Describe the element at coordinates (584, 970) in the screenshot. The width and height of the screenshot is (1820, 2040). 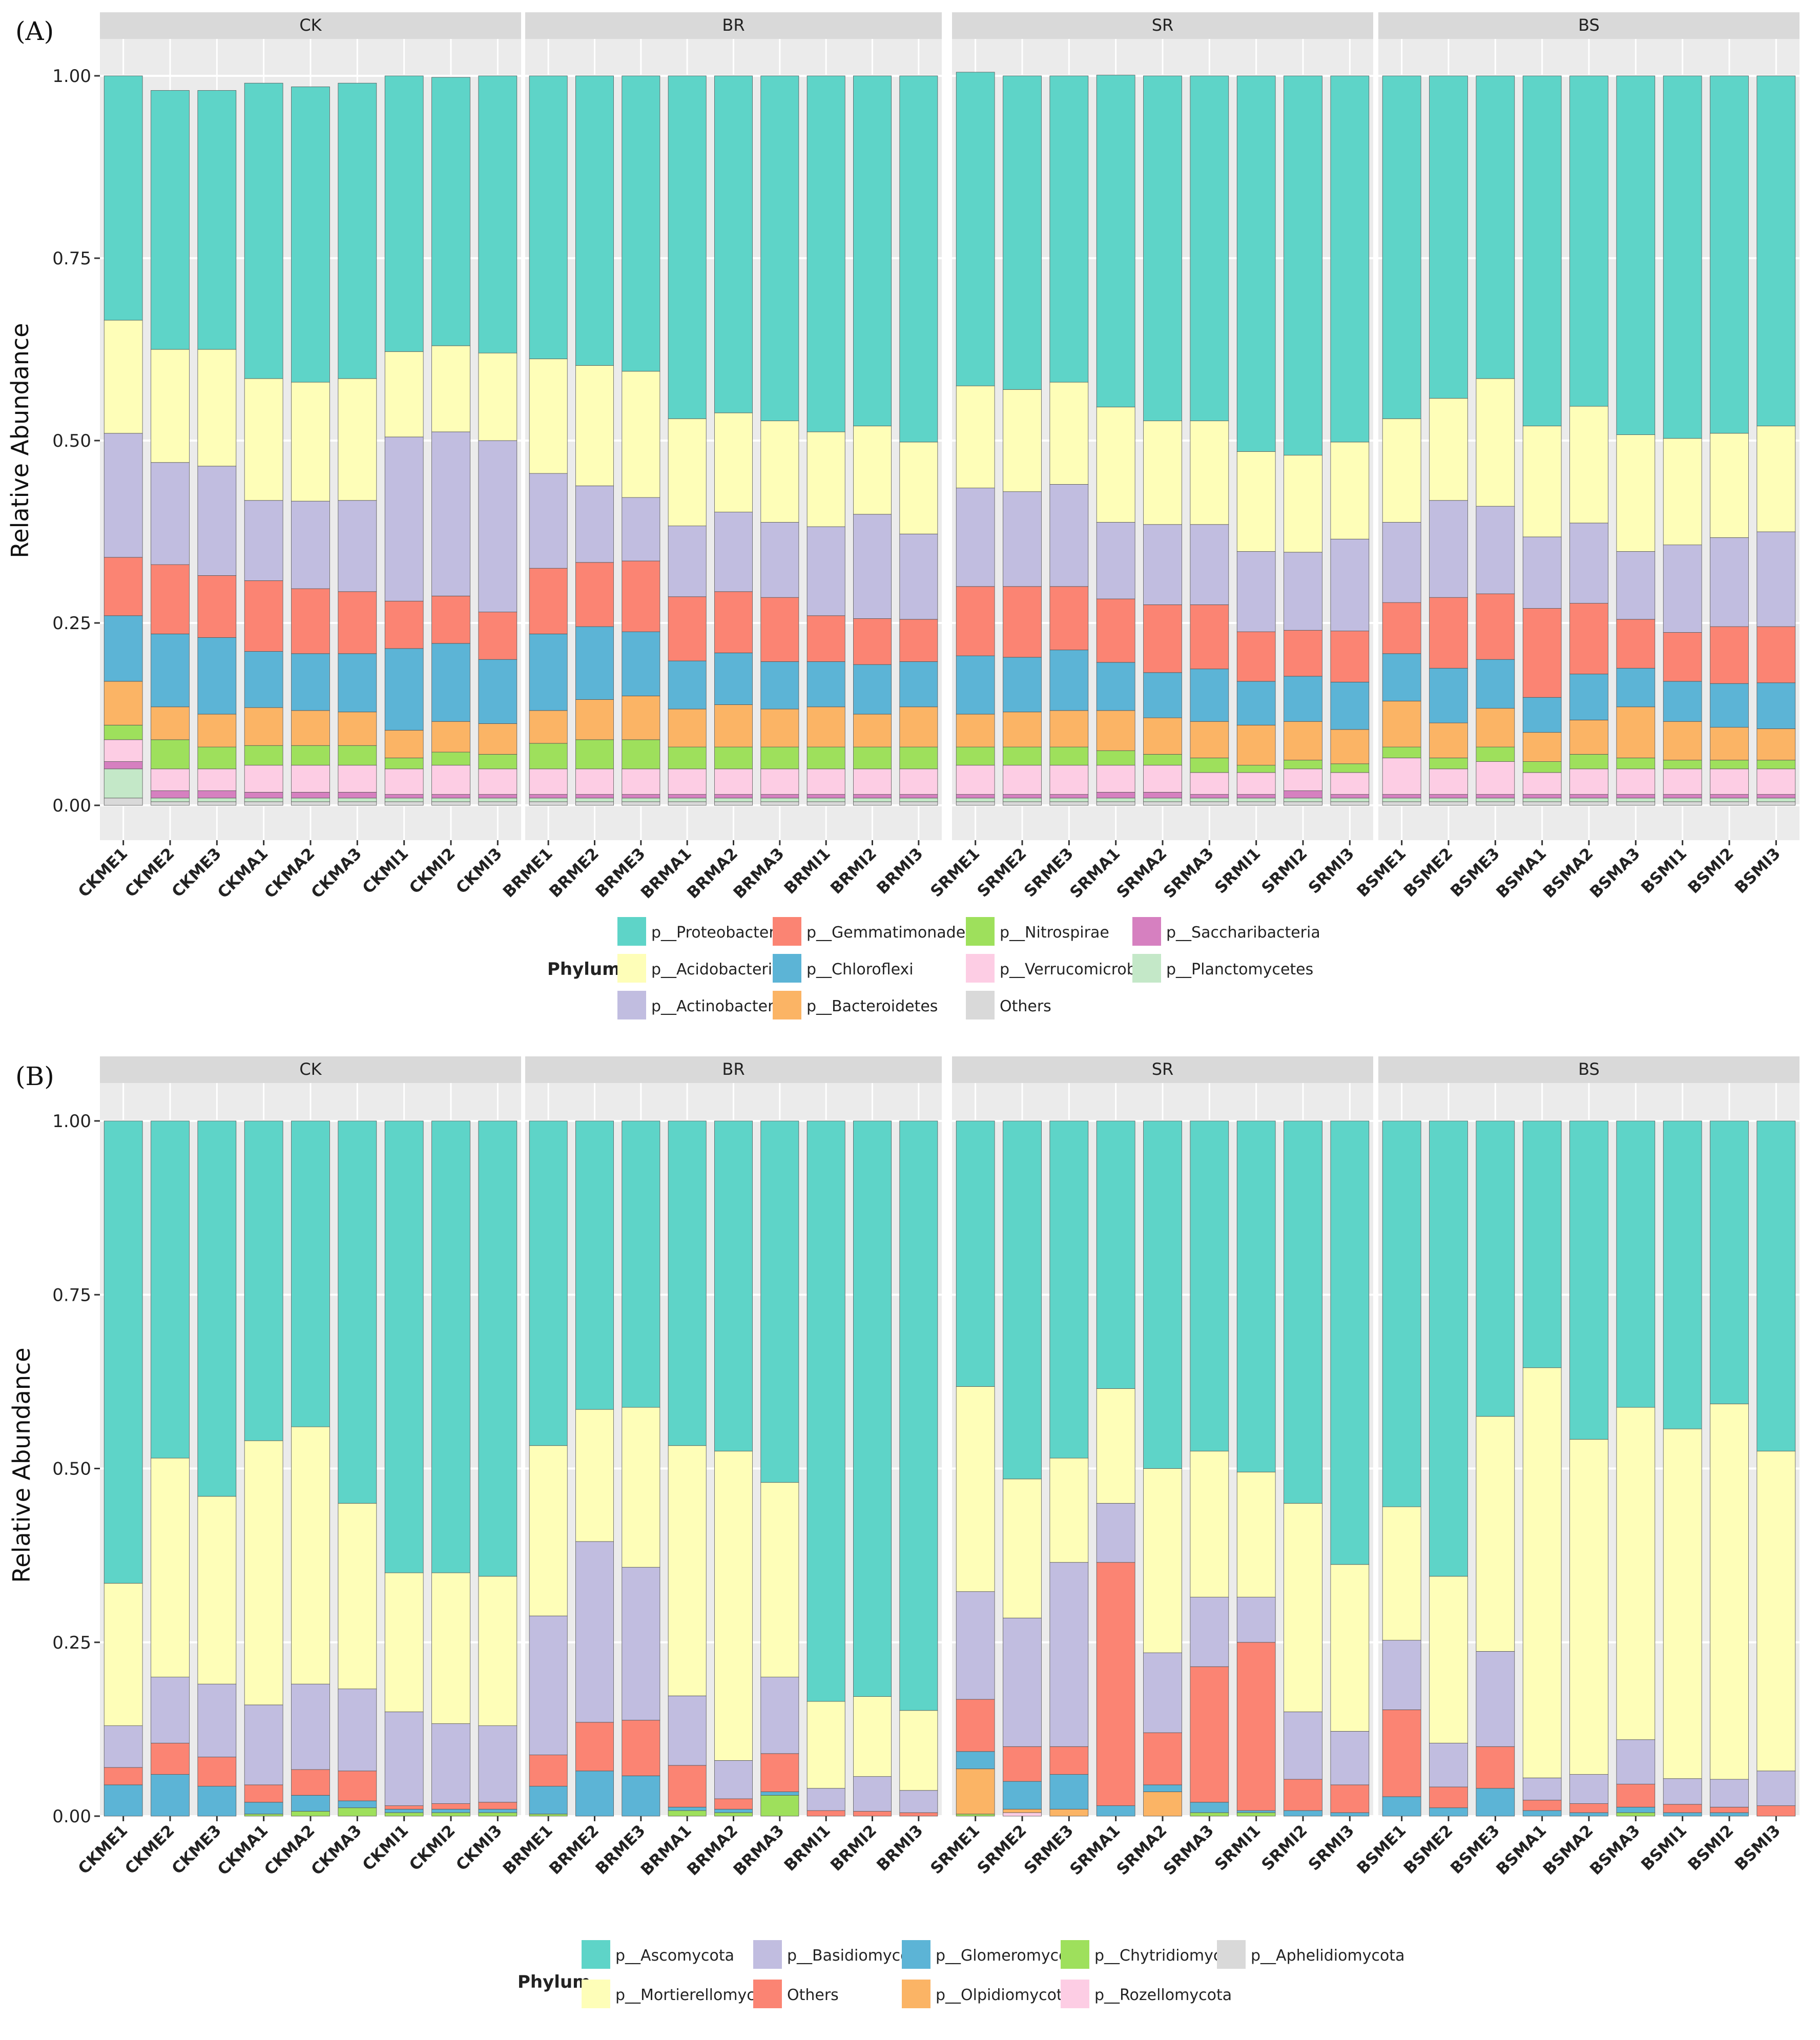
I see `legend-title: Phylum` at that location.